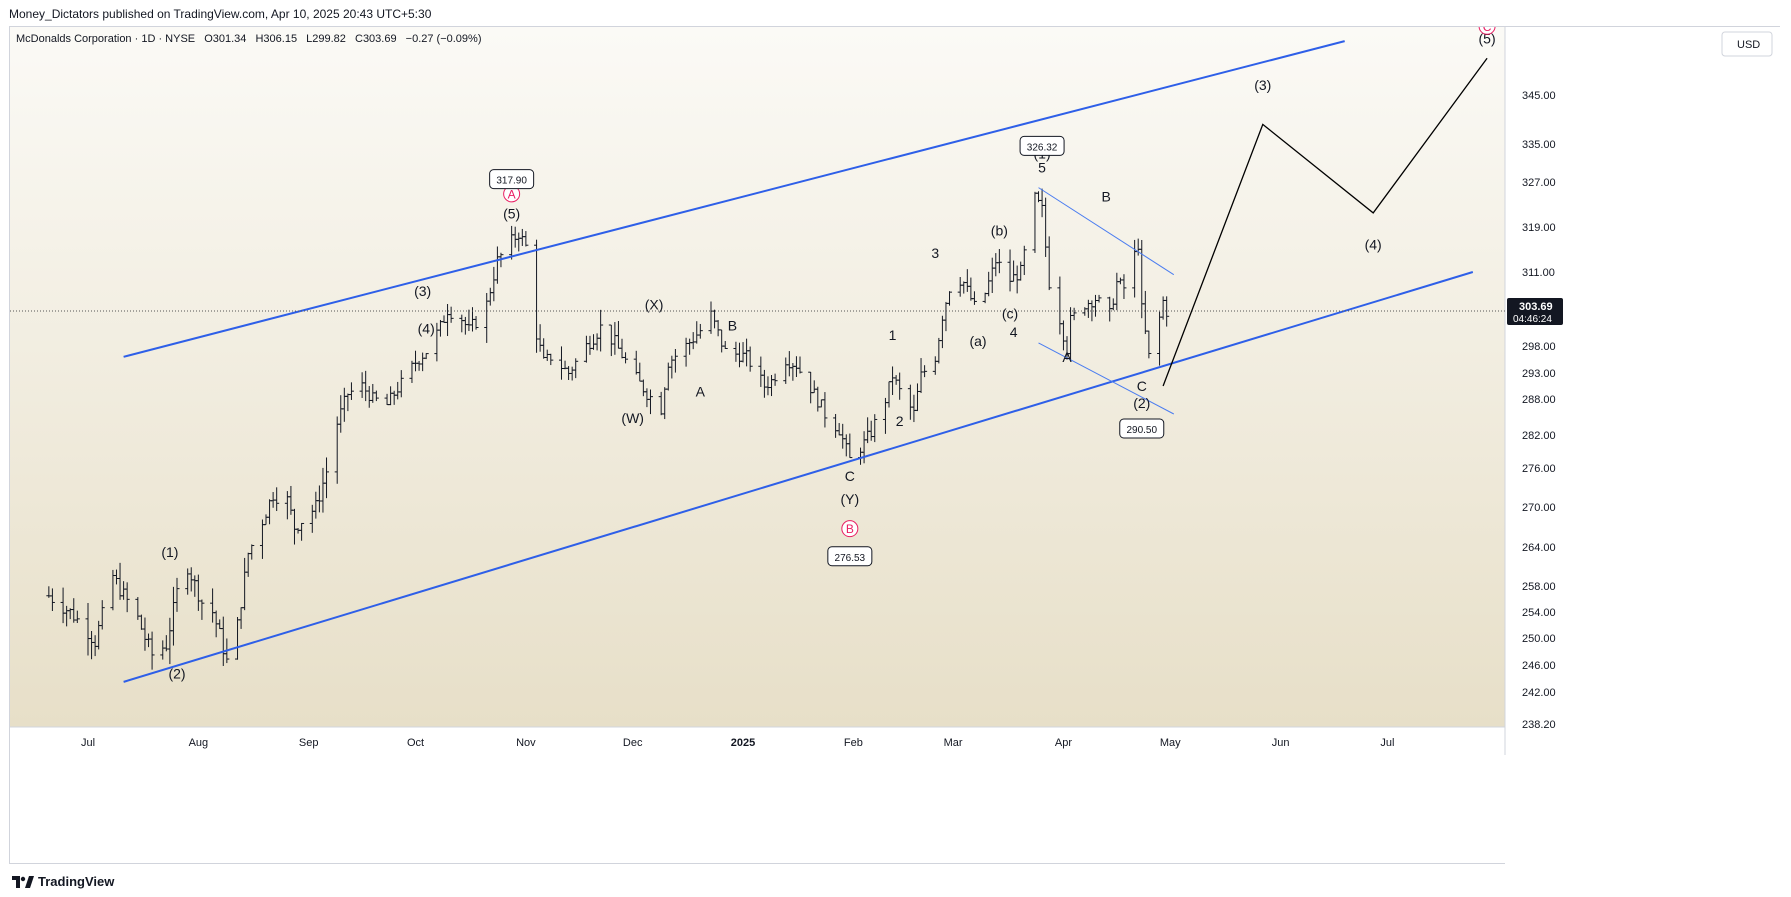 The width and height of the screenshot is (1791, 897). Describe the element at coordinates (1042, 147) in the screenshot. I see `price-callout-label: 326.32` at that location.